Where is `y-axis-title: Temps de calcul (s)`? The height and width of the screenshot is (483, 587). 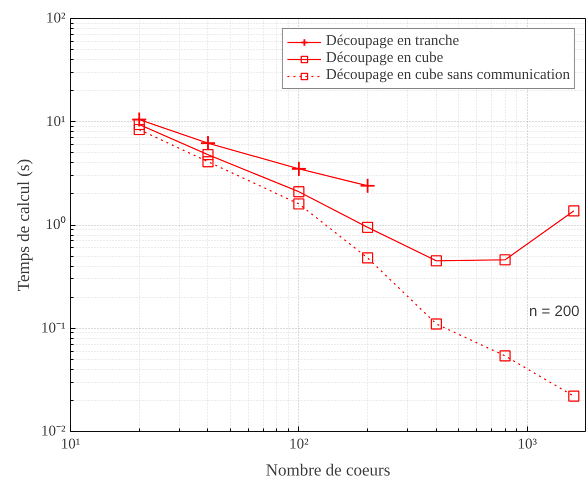 y-axis-title: Temps de calcul (s) is located at coordinates (24, 225).